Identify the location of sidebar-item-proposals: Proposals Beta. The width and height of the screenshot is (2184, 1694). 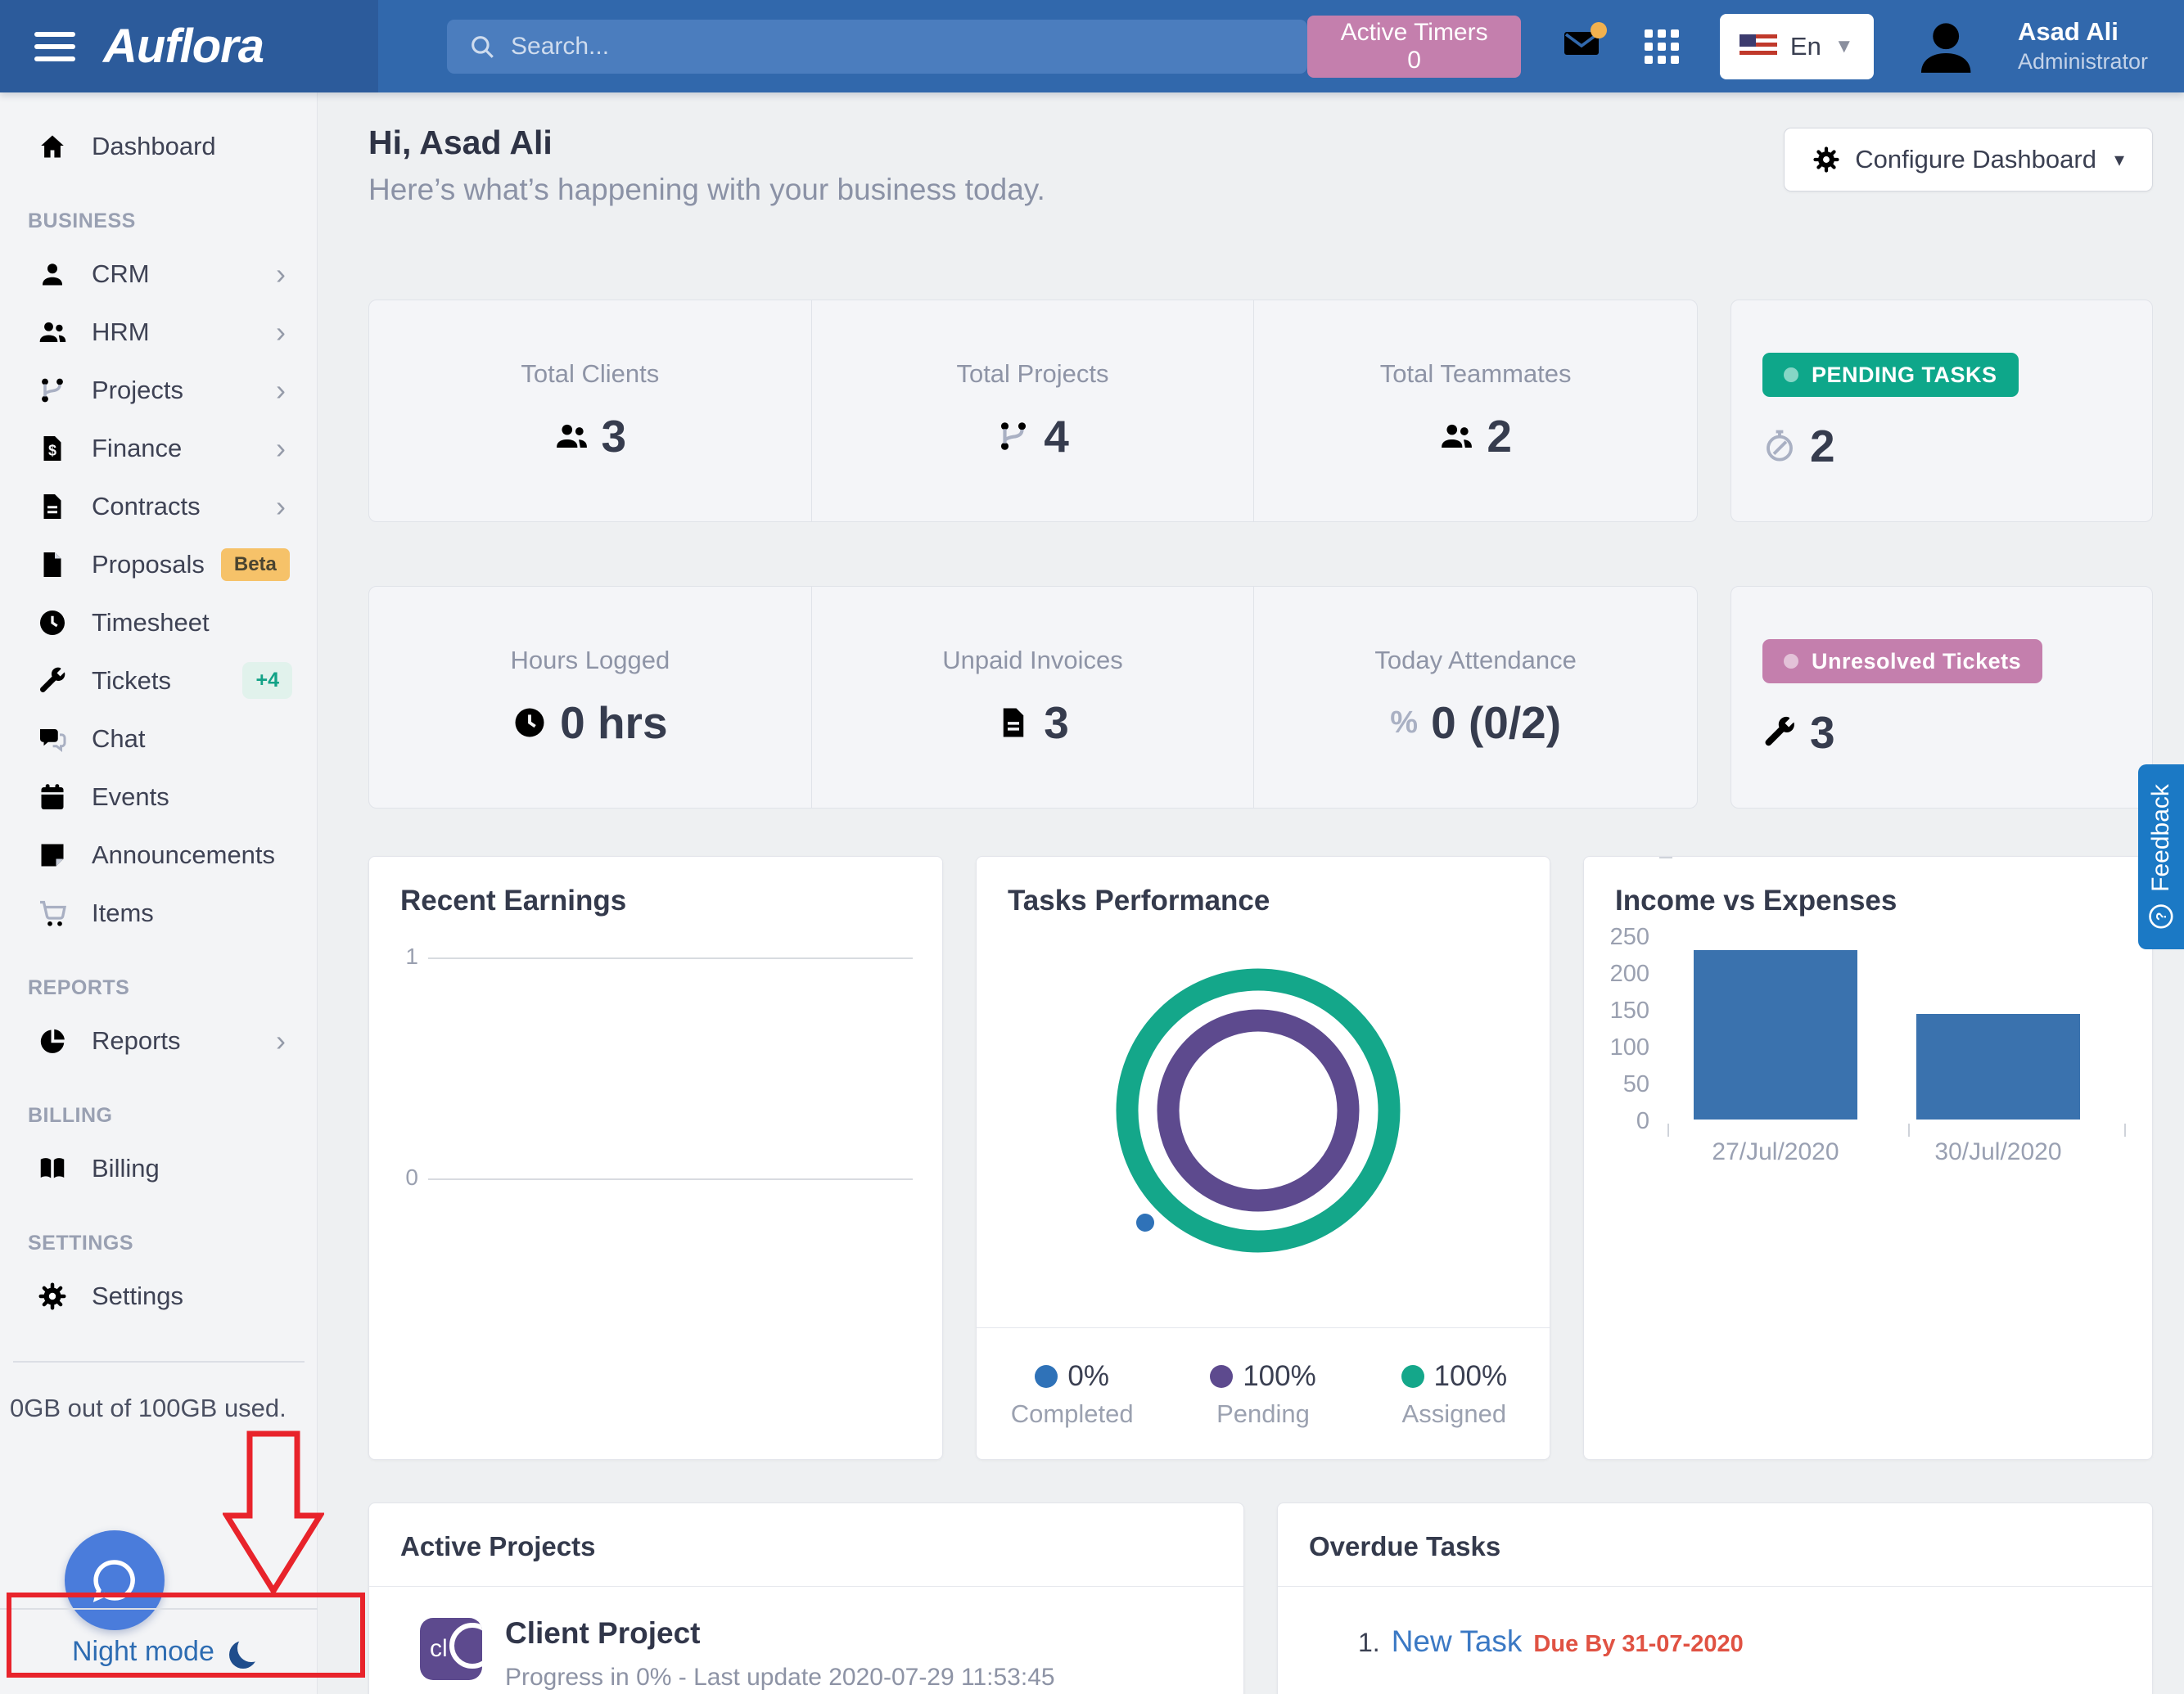
(158, 564).